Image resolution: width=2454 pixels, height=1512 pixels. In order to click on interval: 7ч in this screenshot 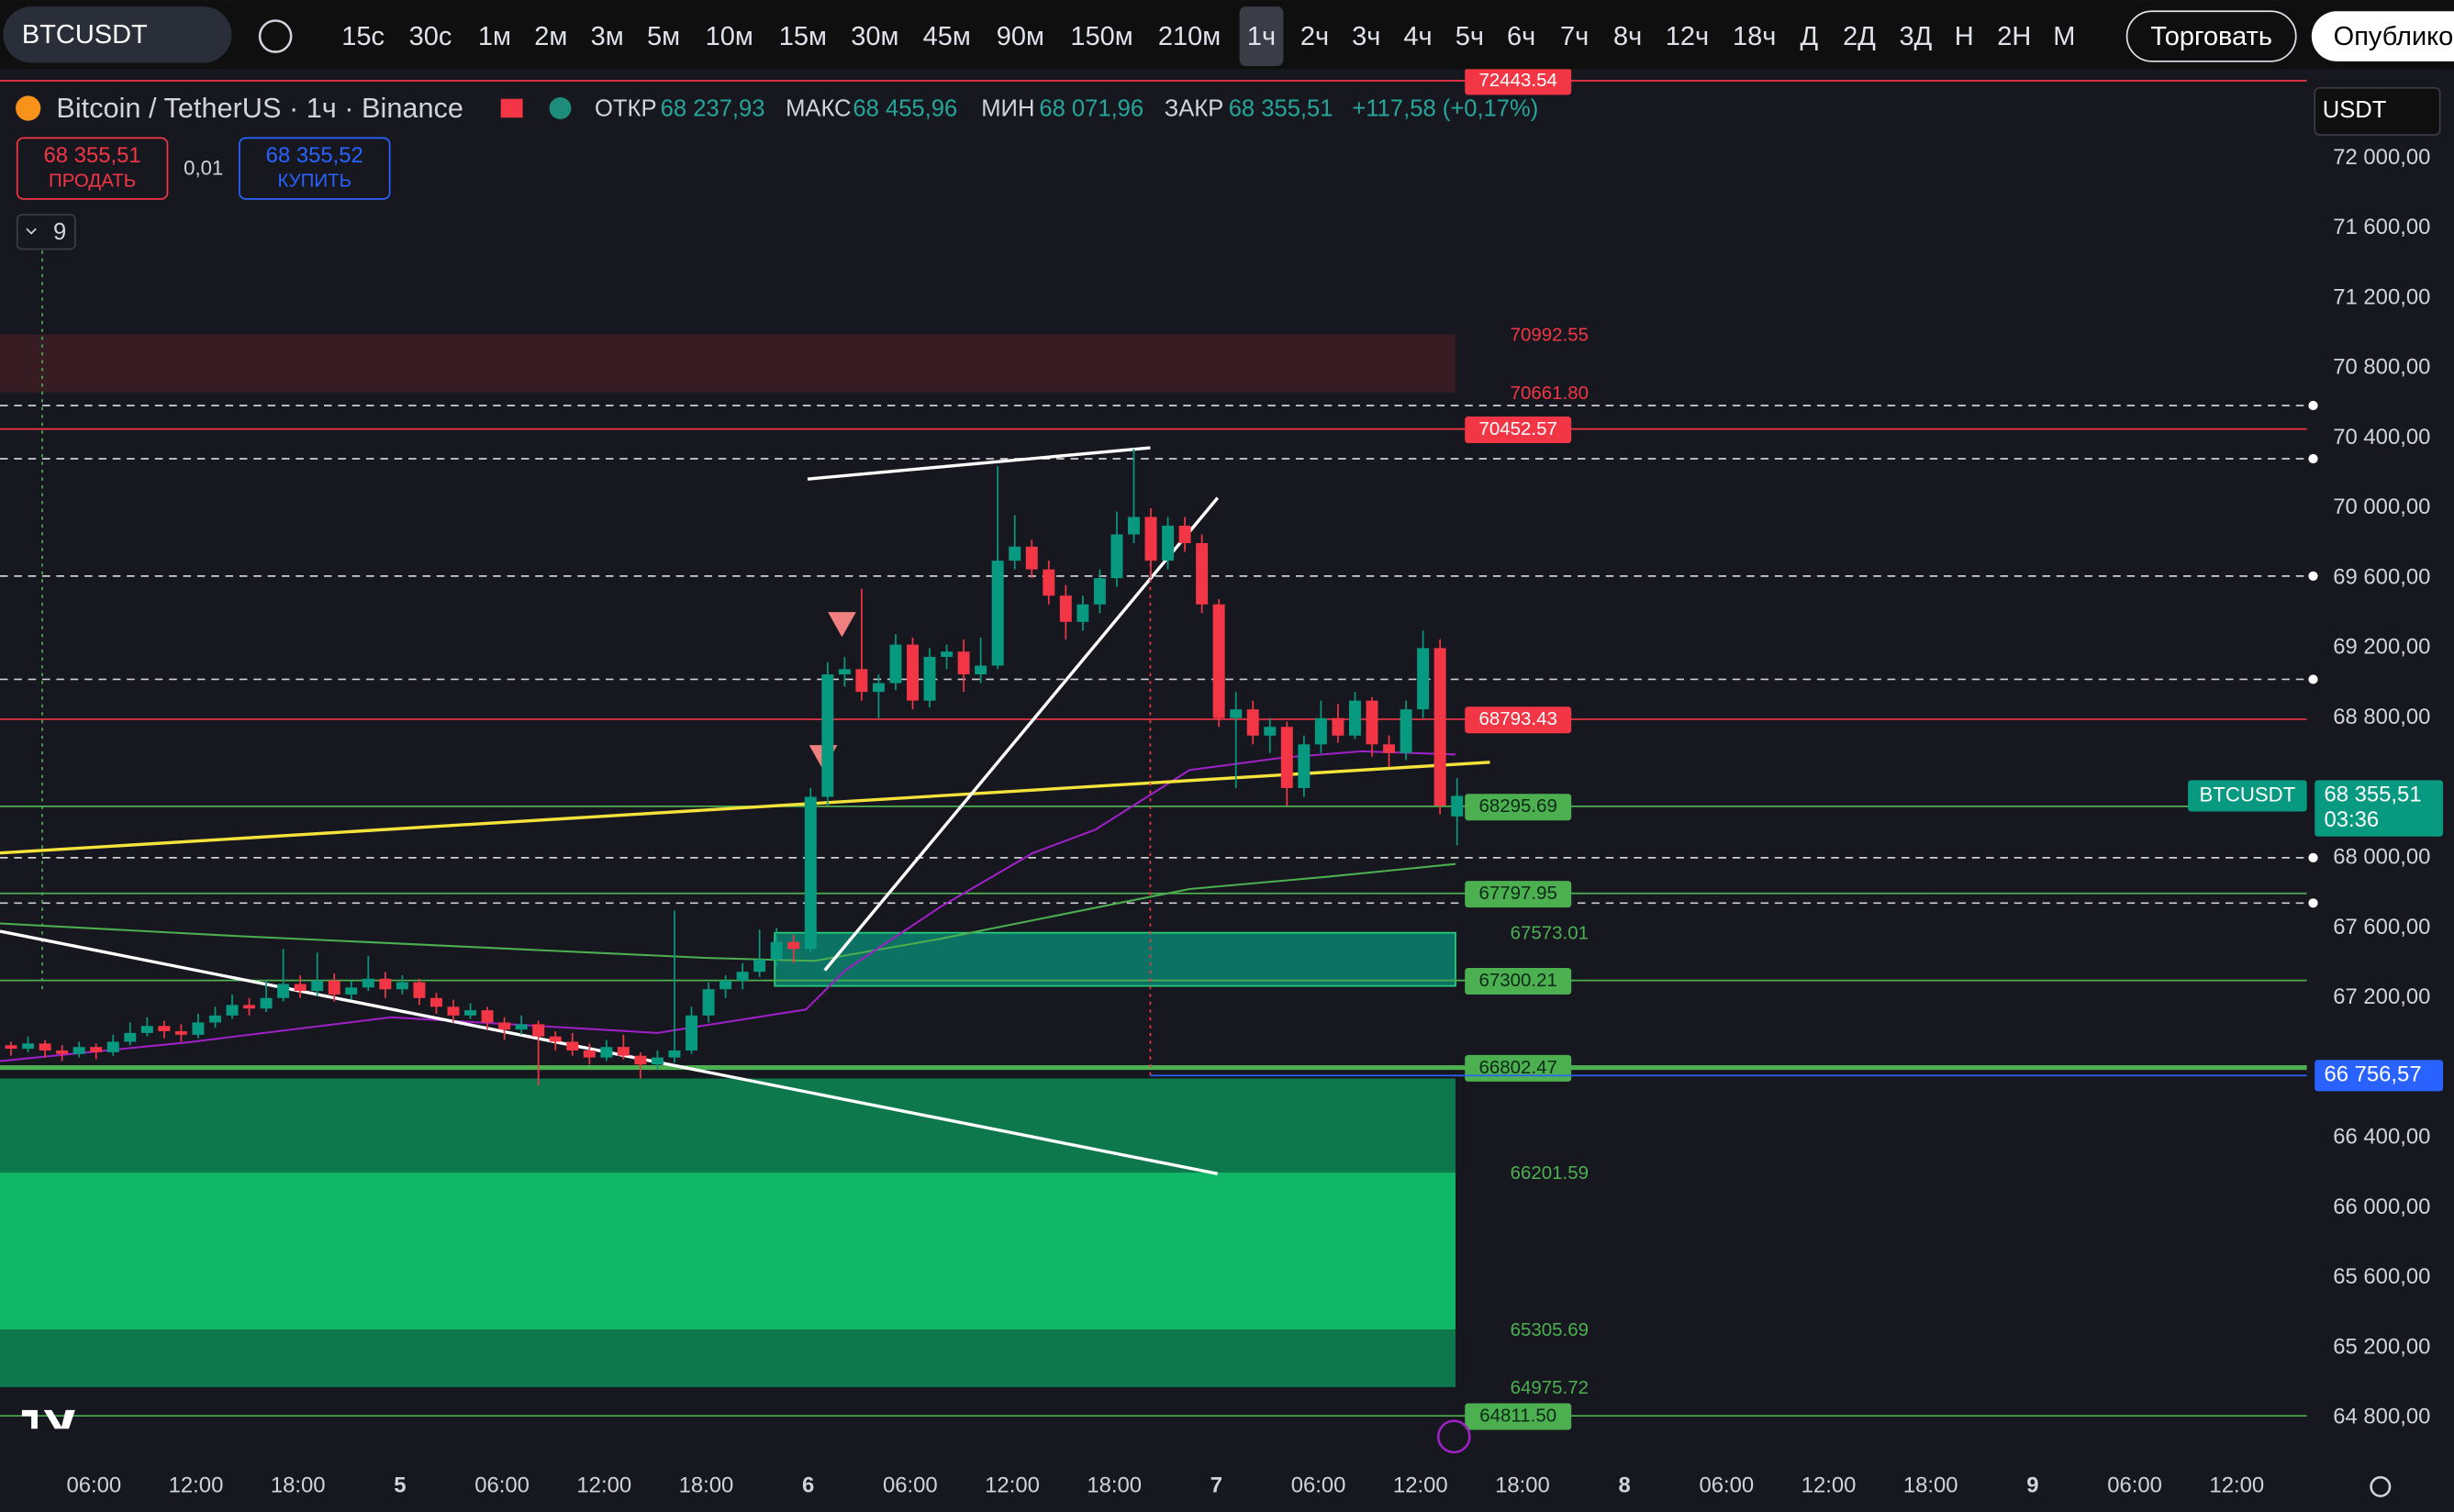, I will do `click(1574, 36)`.